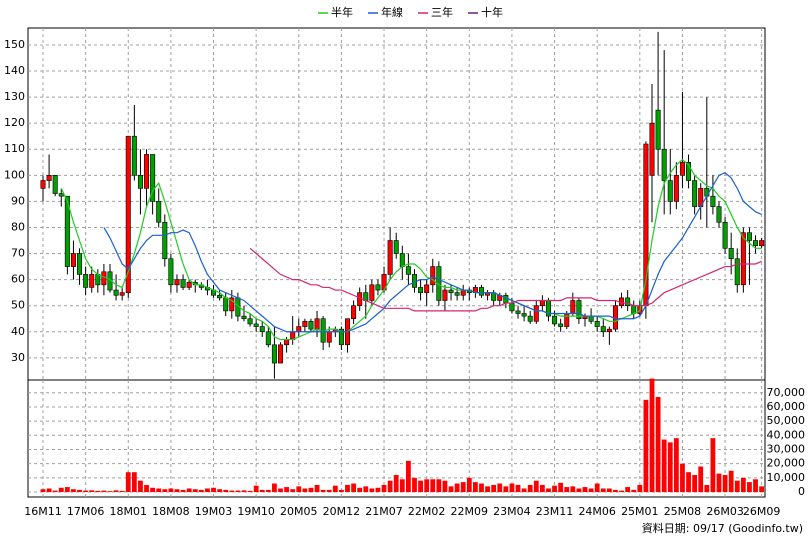  Describe the element at coordinates (555, 511) in the screenshot. I see `x-tick-label: 23M11` at that location.